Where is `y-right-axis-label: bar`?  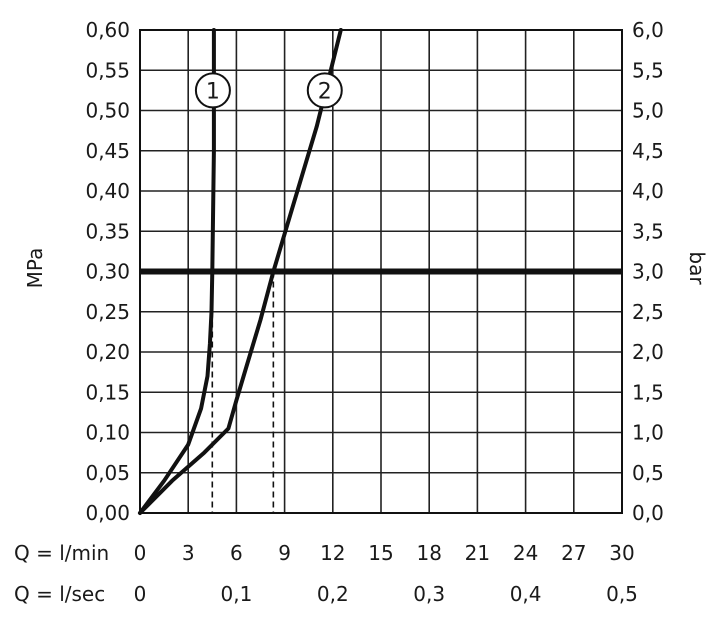 y-right-axis-label: bar is located at coordinates (697, 268).